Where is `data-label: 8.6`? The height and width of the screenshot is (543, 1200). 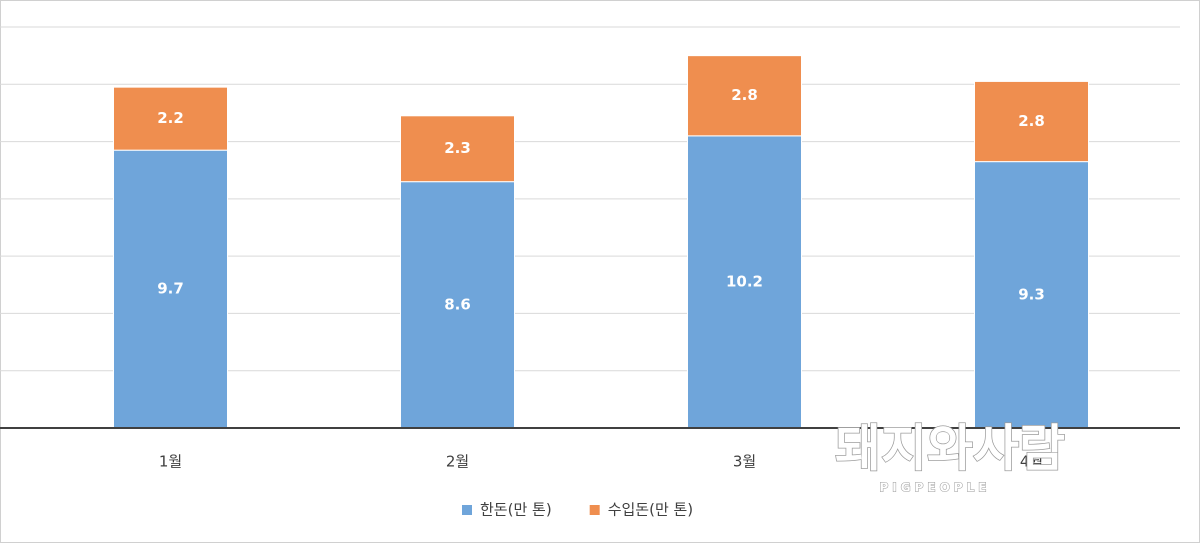 data-label: 8.6 is located at coordinates (457, 304).